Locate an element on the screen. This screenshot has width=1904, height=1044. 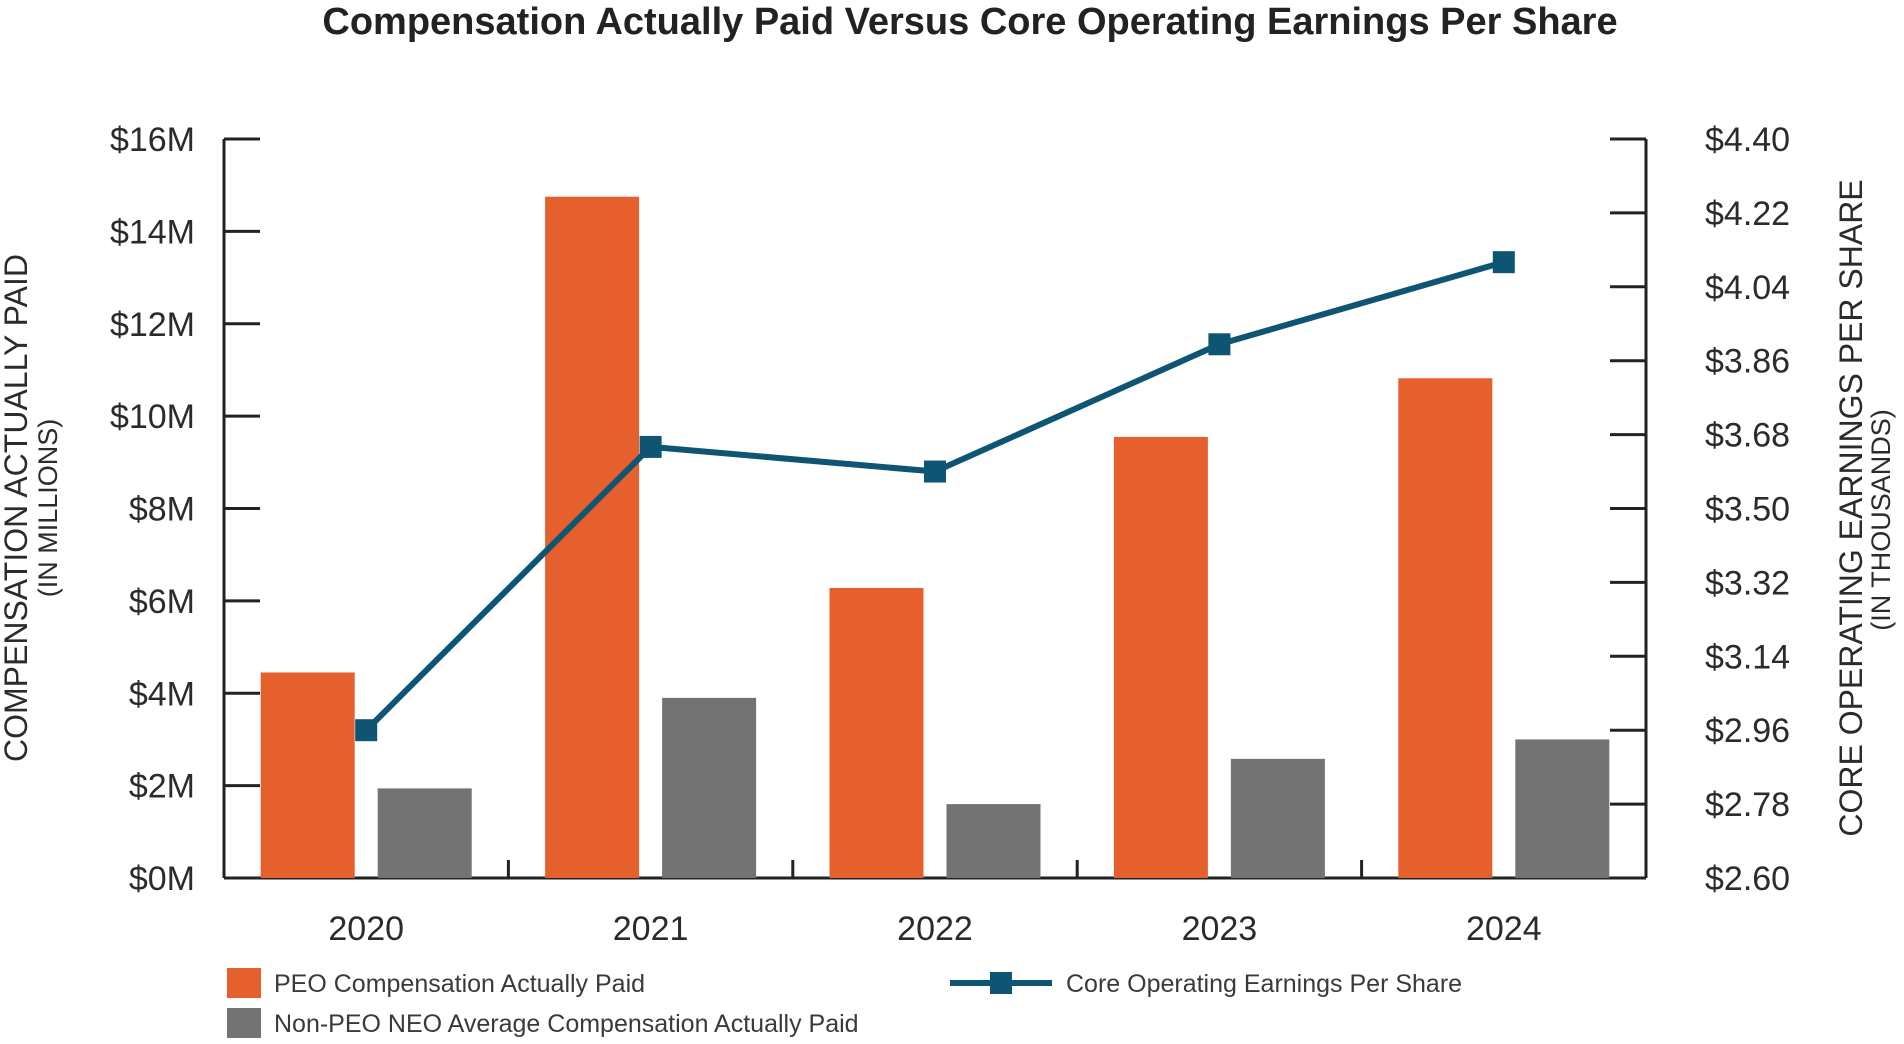
left-tick-label: $4M is located at coordinates (162, 694).